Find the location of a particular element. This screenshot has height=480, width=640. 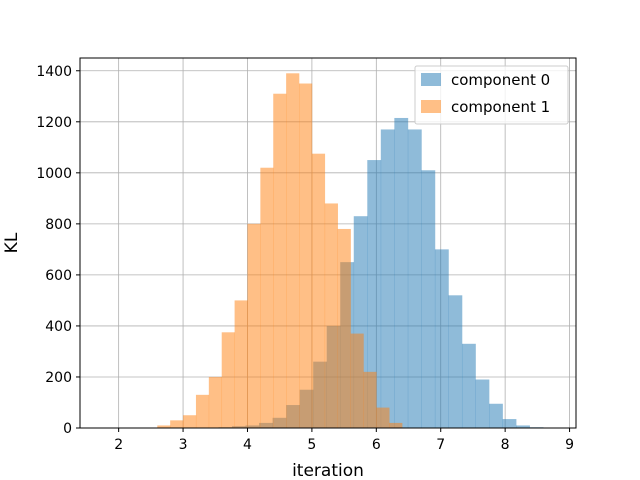

legend-box is located at coordinates (491, 95).